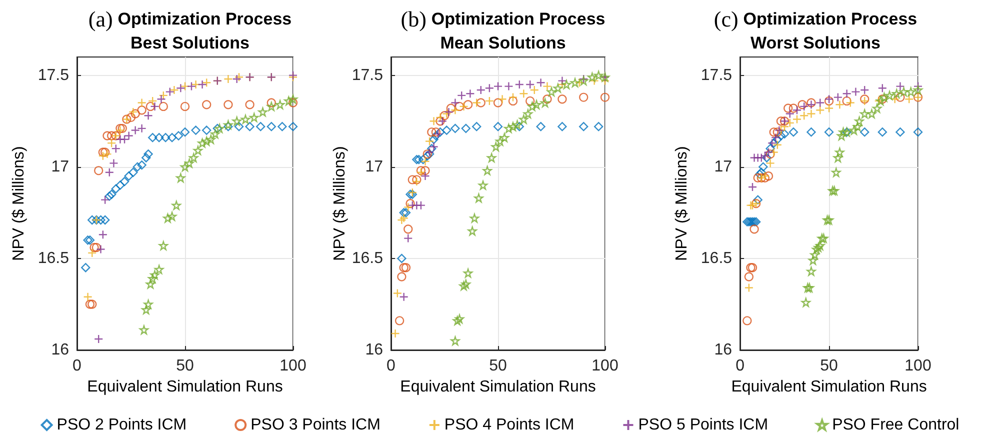  What do you see at coordinates (374, 350) in the screenshot?
I see `y-tick-label: 16` at bounding box center [374, 350].